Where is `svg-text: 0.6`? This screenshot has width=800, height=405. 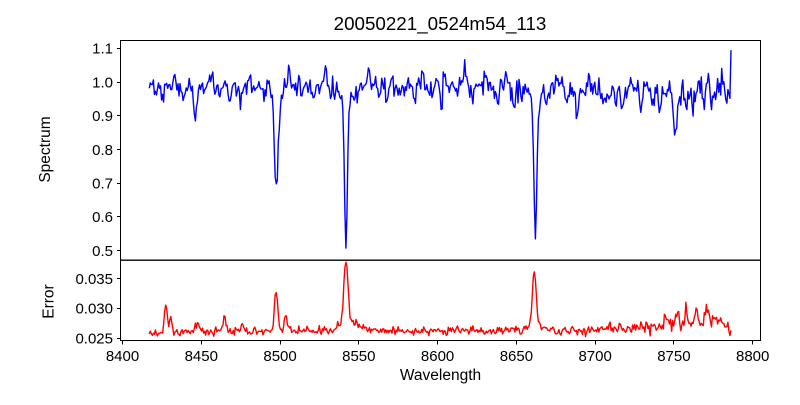
svg-text: 0.6 is located at coordinates (102, 217).